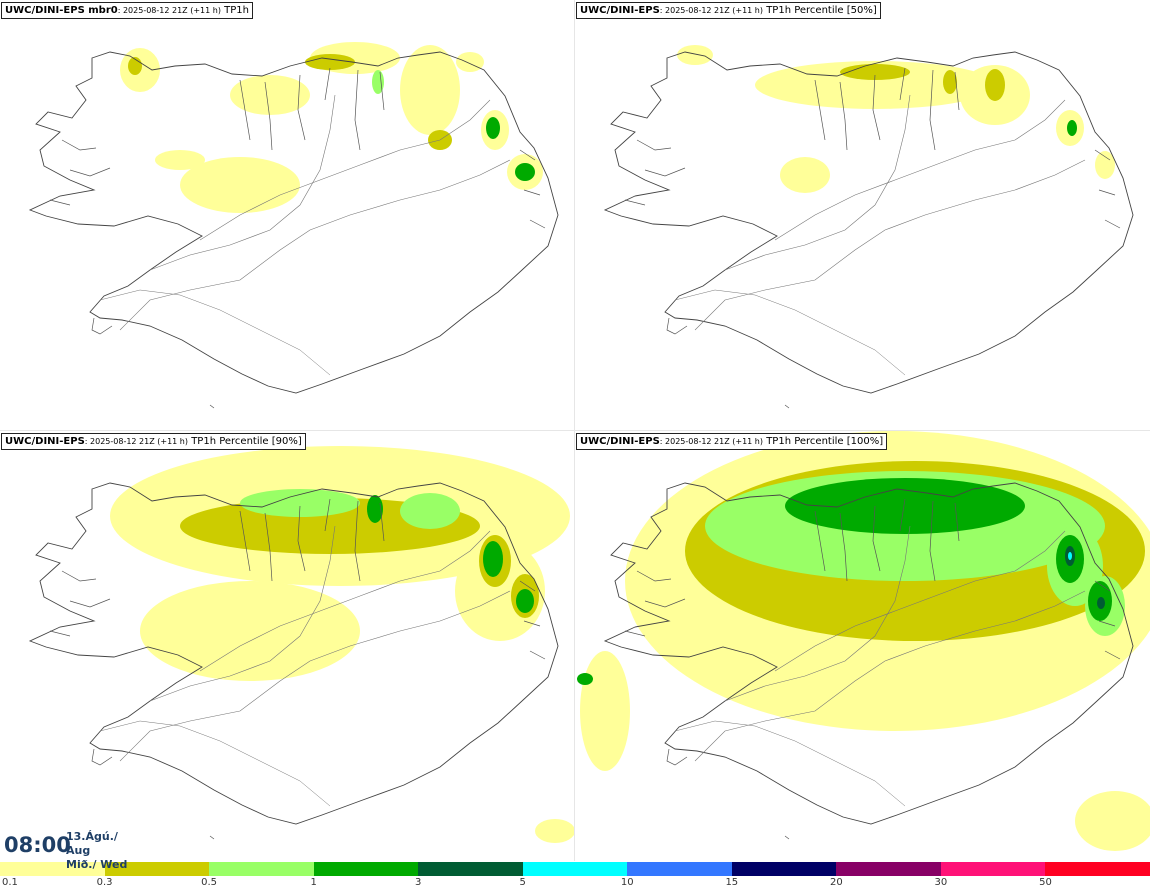 The height and width of the screenshot is (891, 1150). What do you see at coordinates (313, 882) in the screenshot?
I see `colorbar-tick-label: 1` at bounding box center [313, 882].